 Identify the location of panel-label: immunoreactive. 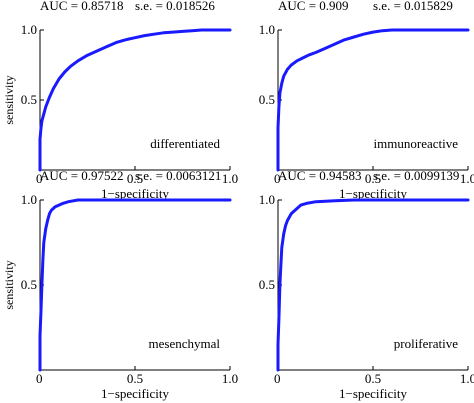
(416, 143).